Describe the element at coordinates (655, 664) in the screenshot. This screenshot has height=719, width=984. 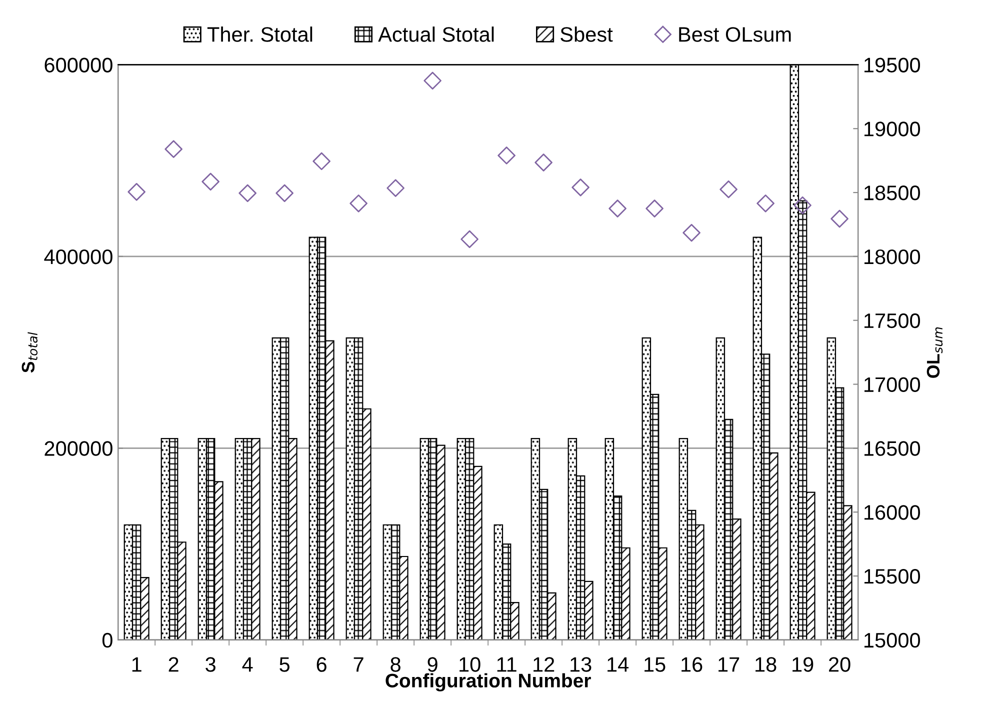
I see `x-tick-label: 15` at that location.